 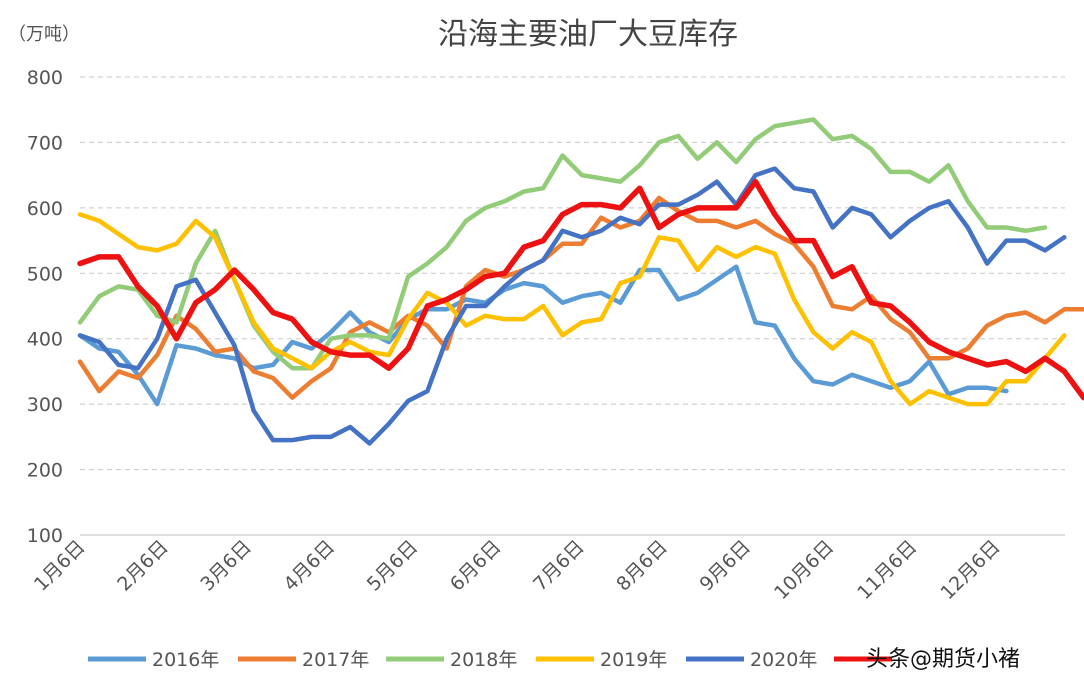 What do you see at coordinates (310, 566) in the screenshot?
I see `x-tick-label: 4月6日` at bounding box center [310, 566].